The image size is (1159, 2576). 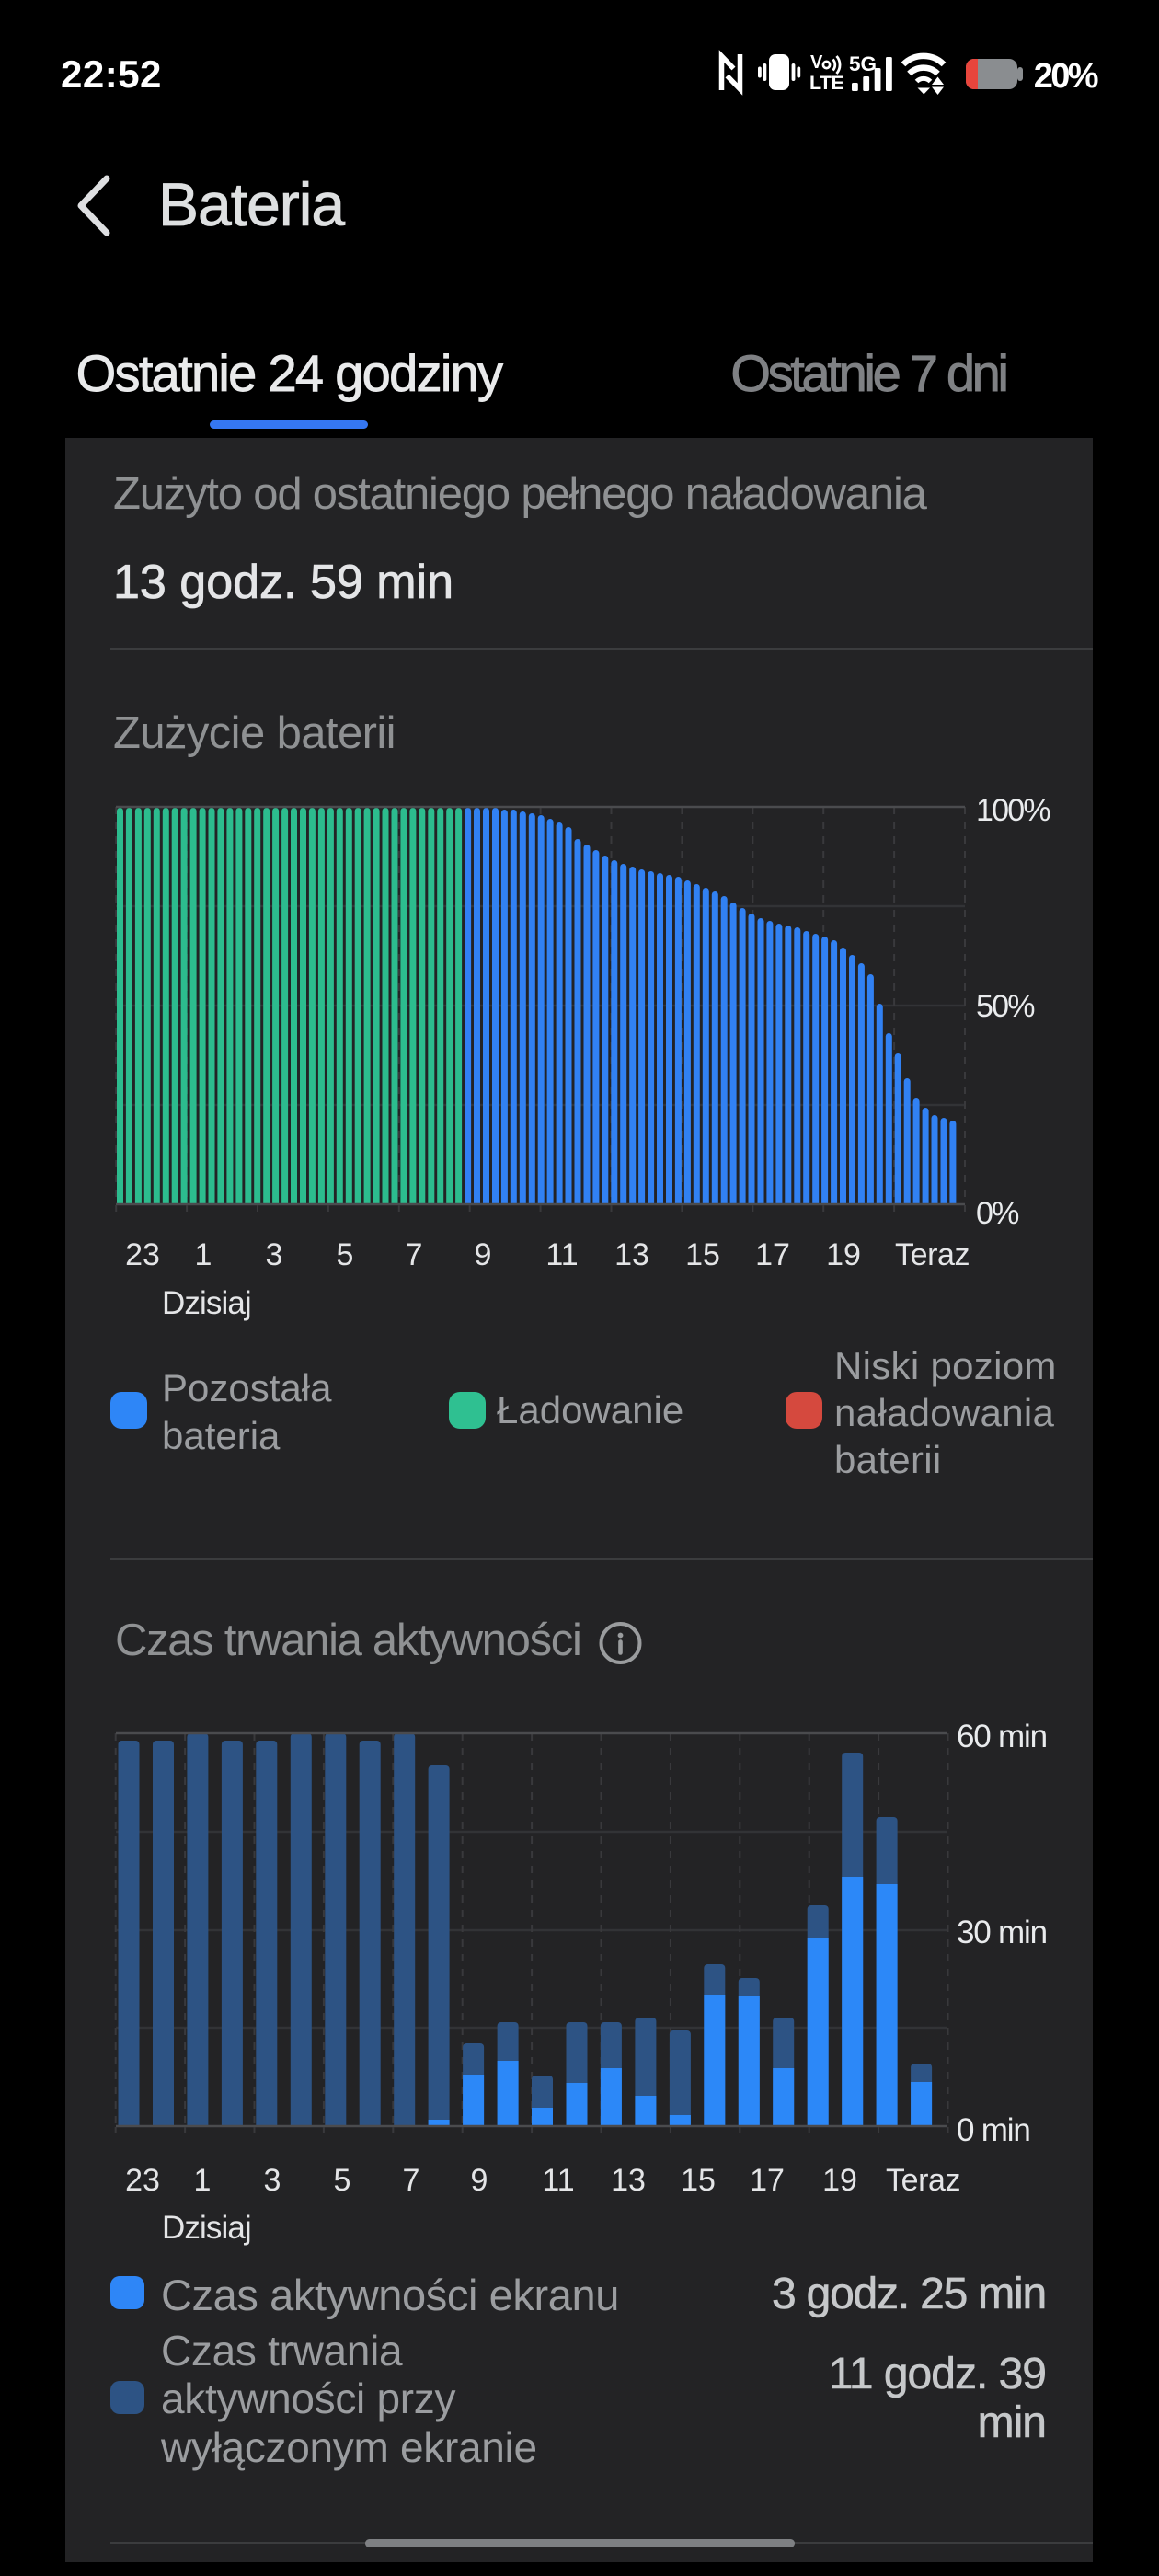 What do you see at coordinates (816, 62) in the screenshot?
I see `svg-text: V` at bounding box center [816, 62].